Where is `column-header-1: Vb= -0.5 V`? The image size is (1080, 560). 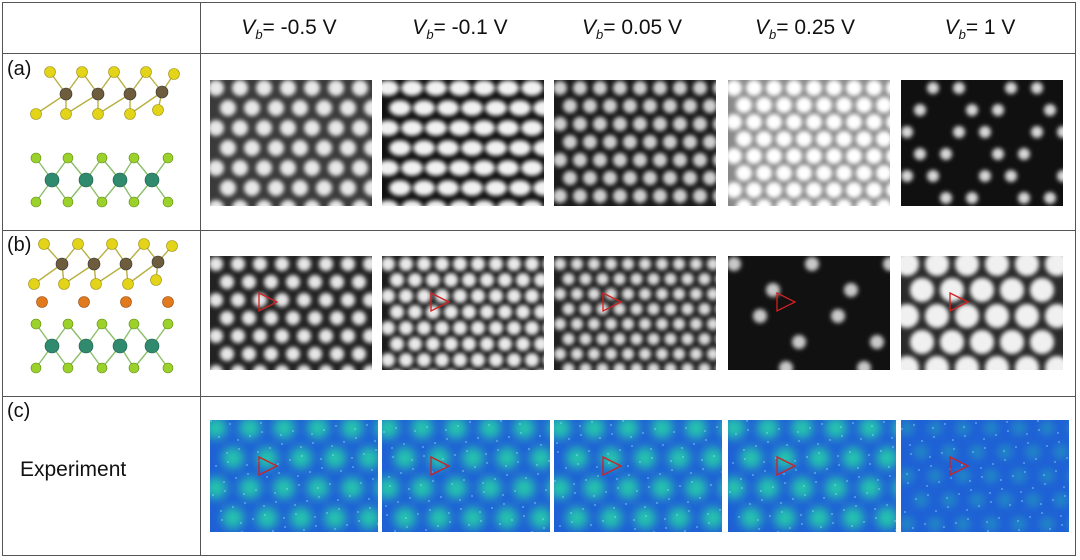
column-header-1: Vb= -0.5 V is located at coordinates (289, 28).